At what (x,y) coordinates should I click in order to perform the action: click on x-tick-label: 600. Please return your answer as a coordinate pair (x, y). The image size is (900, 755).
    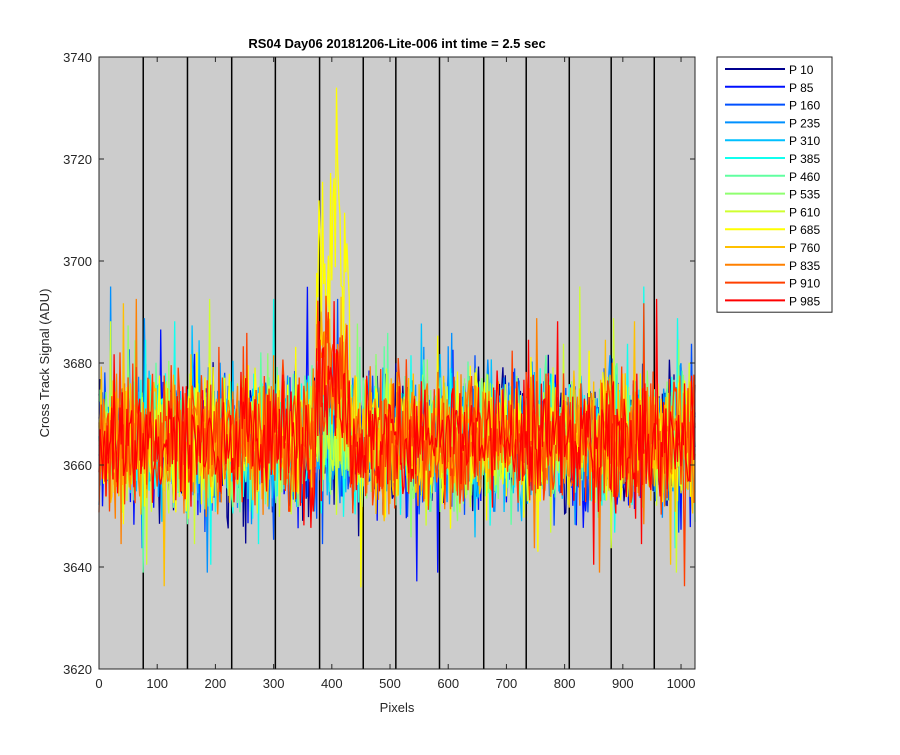
    Looking at the image, I should click on (448, 683).